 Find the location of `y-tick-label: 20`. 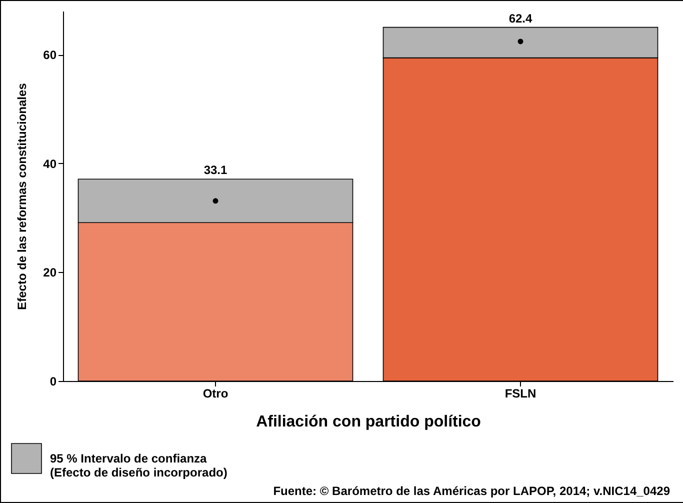

y-tick-label: 20 is located at coordinates (50, 273).